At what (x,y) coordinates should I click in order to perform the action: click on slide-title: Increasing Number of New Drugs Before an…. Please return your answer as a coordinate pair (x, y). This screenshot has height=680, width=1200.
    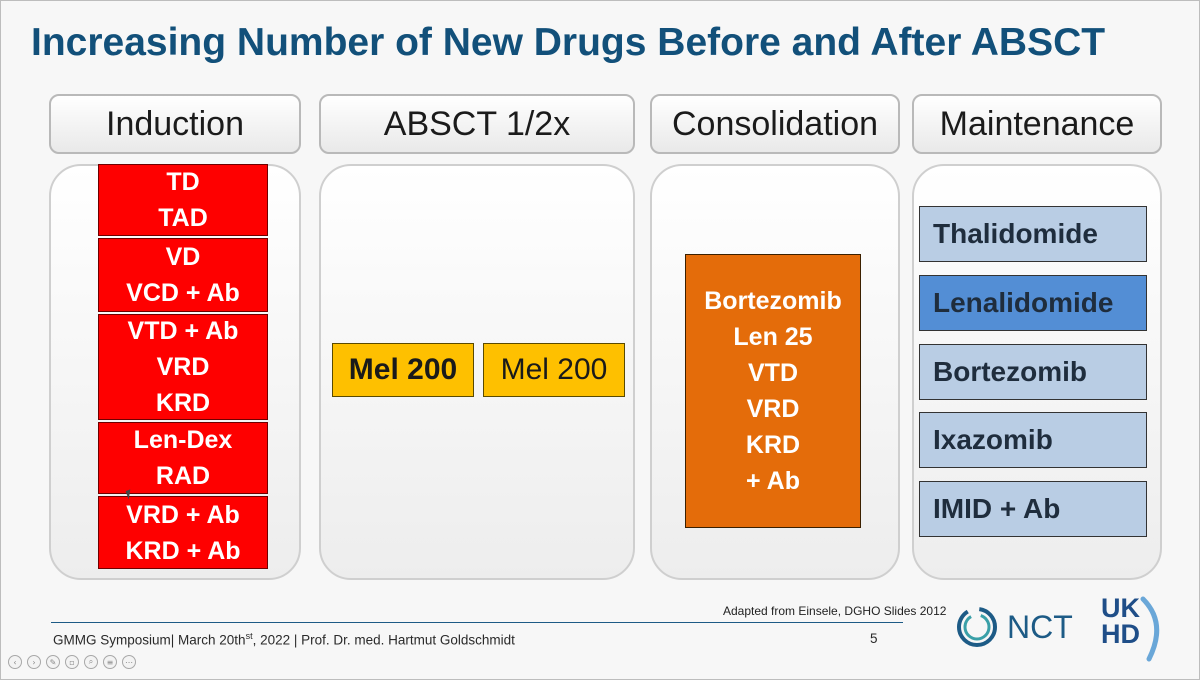
    Looking at the image, I should click on (568, 42).